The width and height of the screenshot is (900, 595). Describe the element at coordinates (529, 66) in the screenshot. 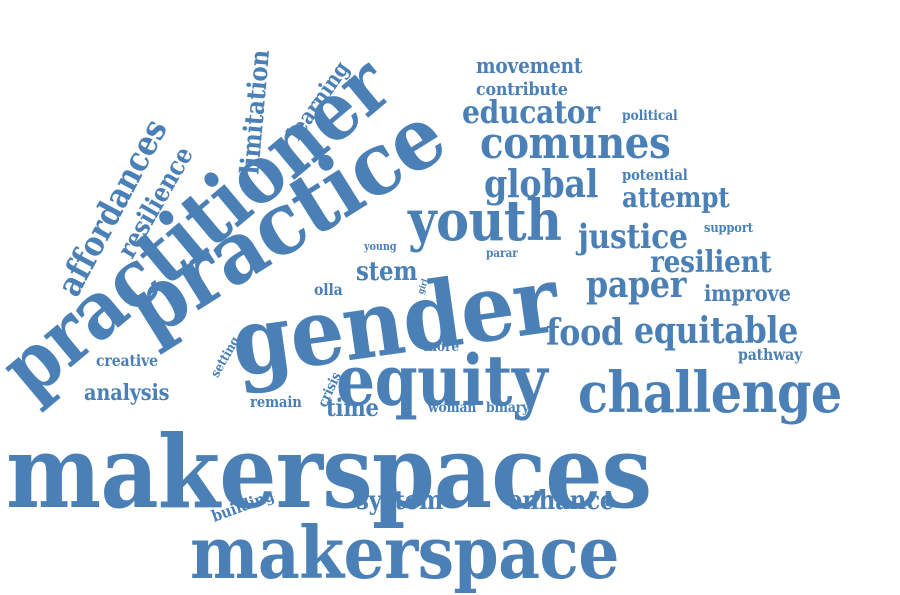

I see `word-movement: movement` at that location.